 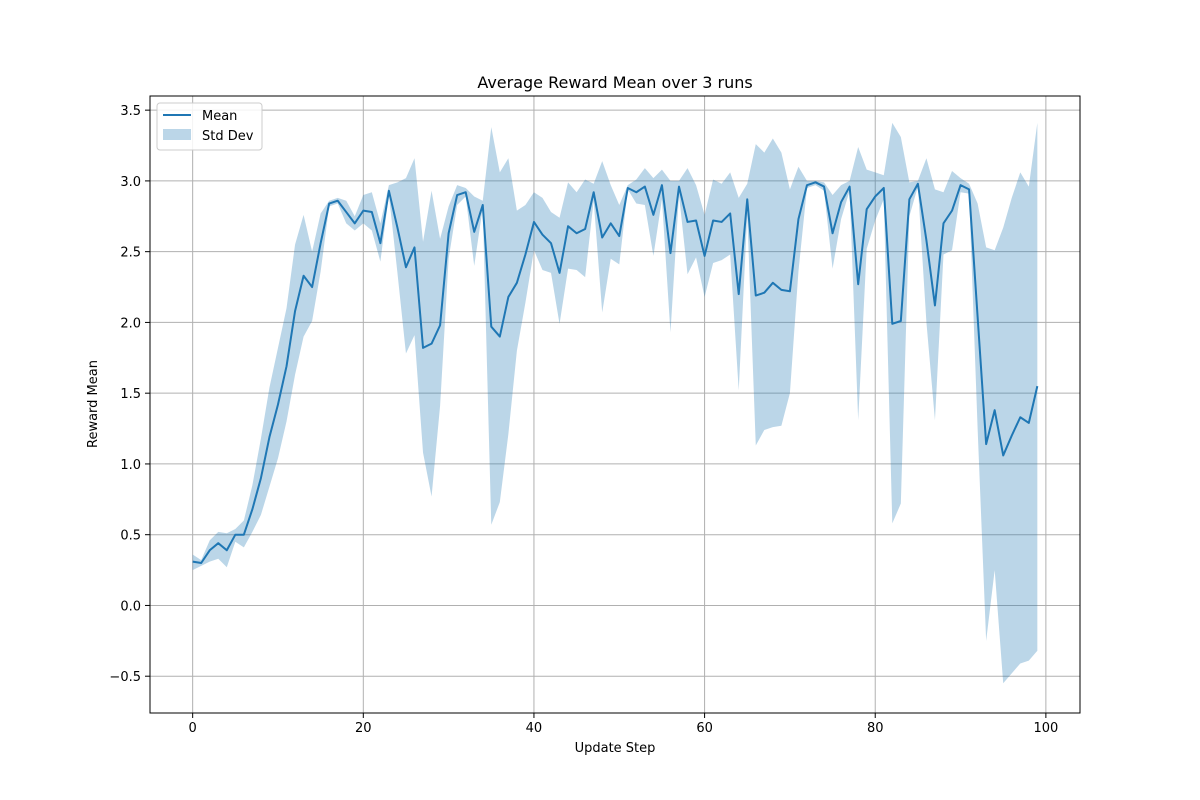 What do you see at coordinates (615, 748) in the screenshot?
I see `x-axis-label: Update Step` at bounding box center [615, 748].